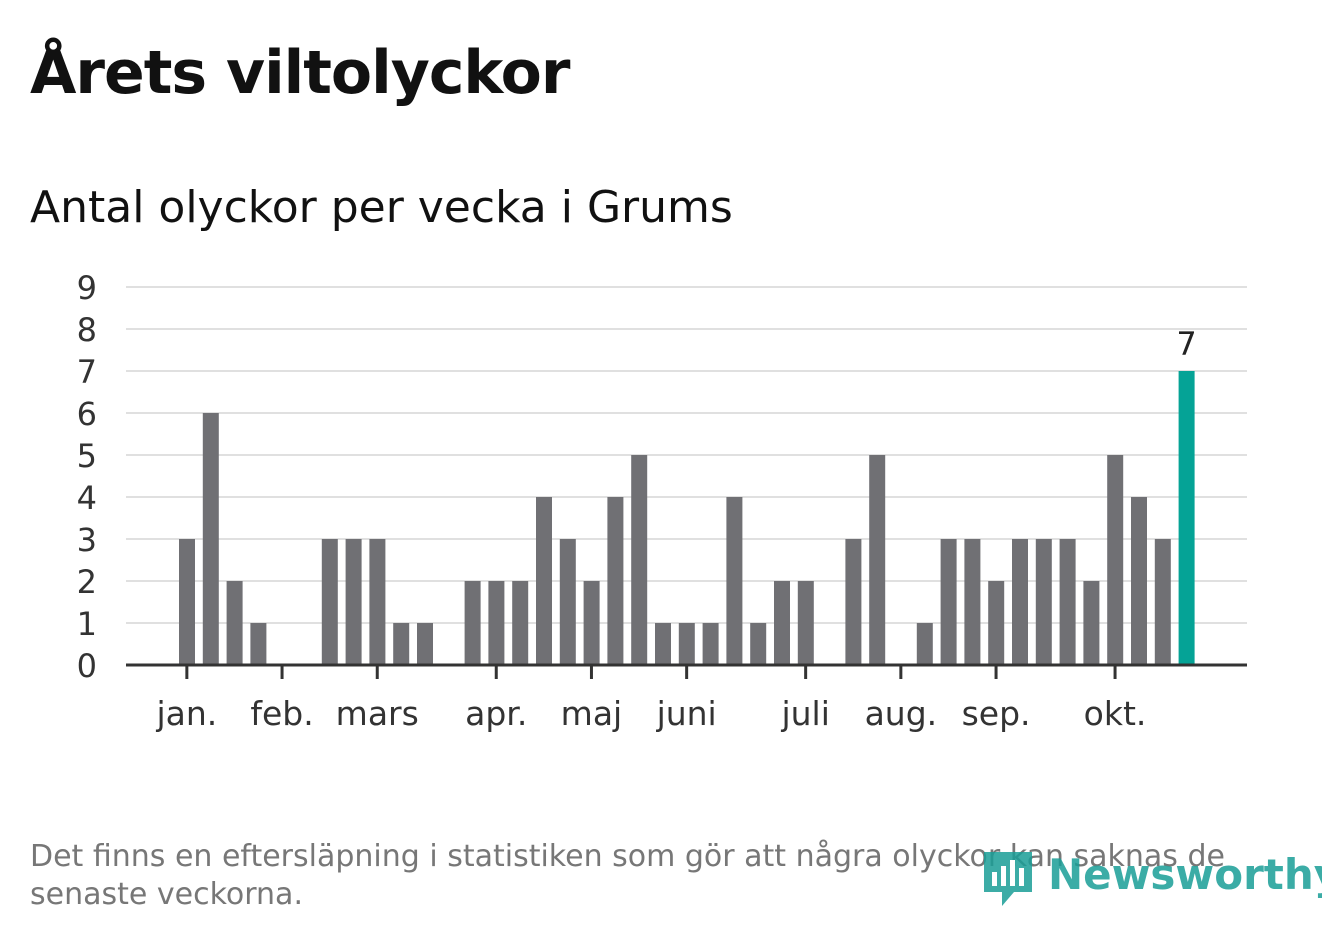 This screenshot has width=1322, height=939. I want to click on y-tick-label: 5, so click(87, 456).